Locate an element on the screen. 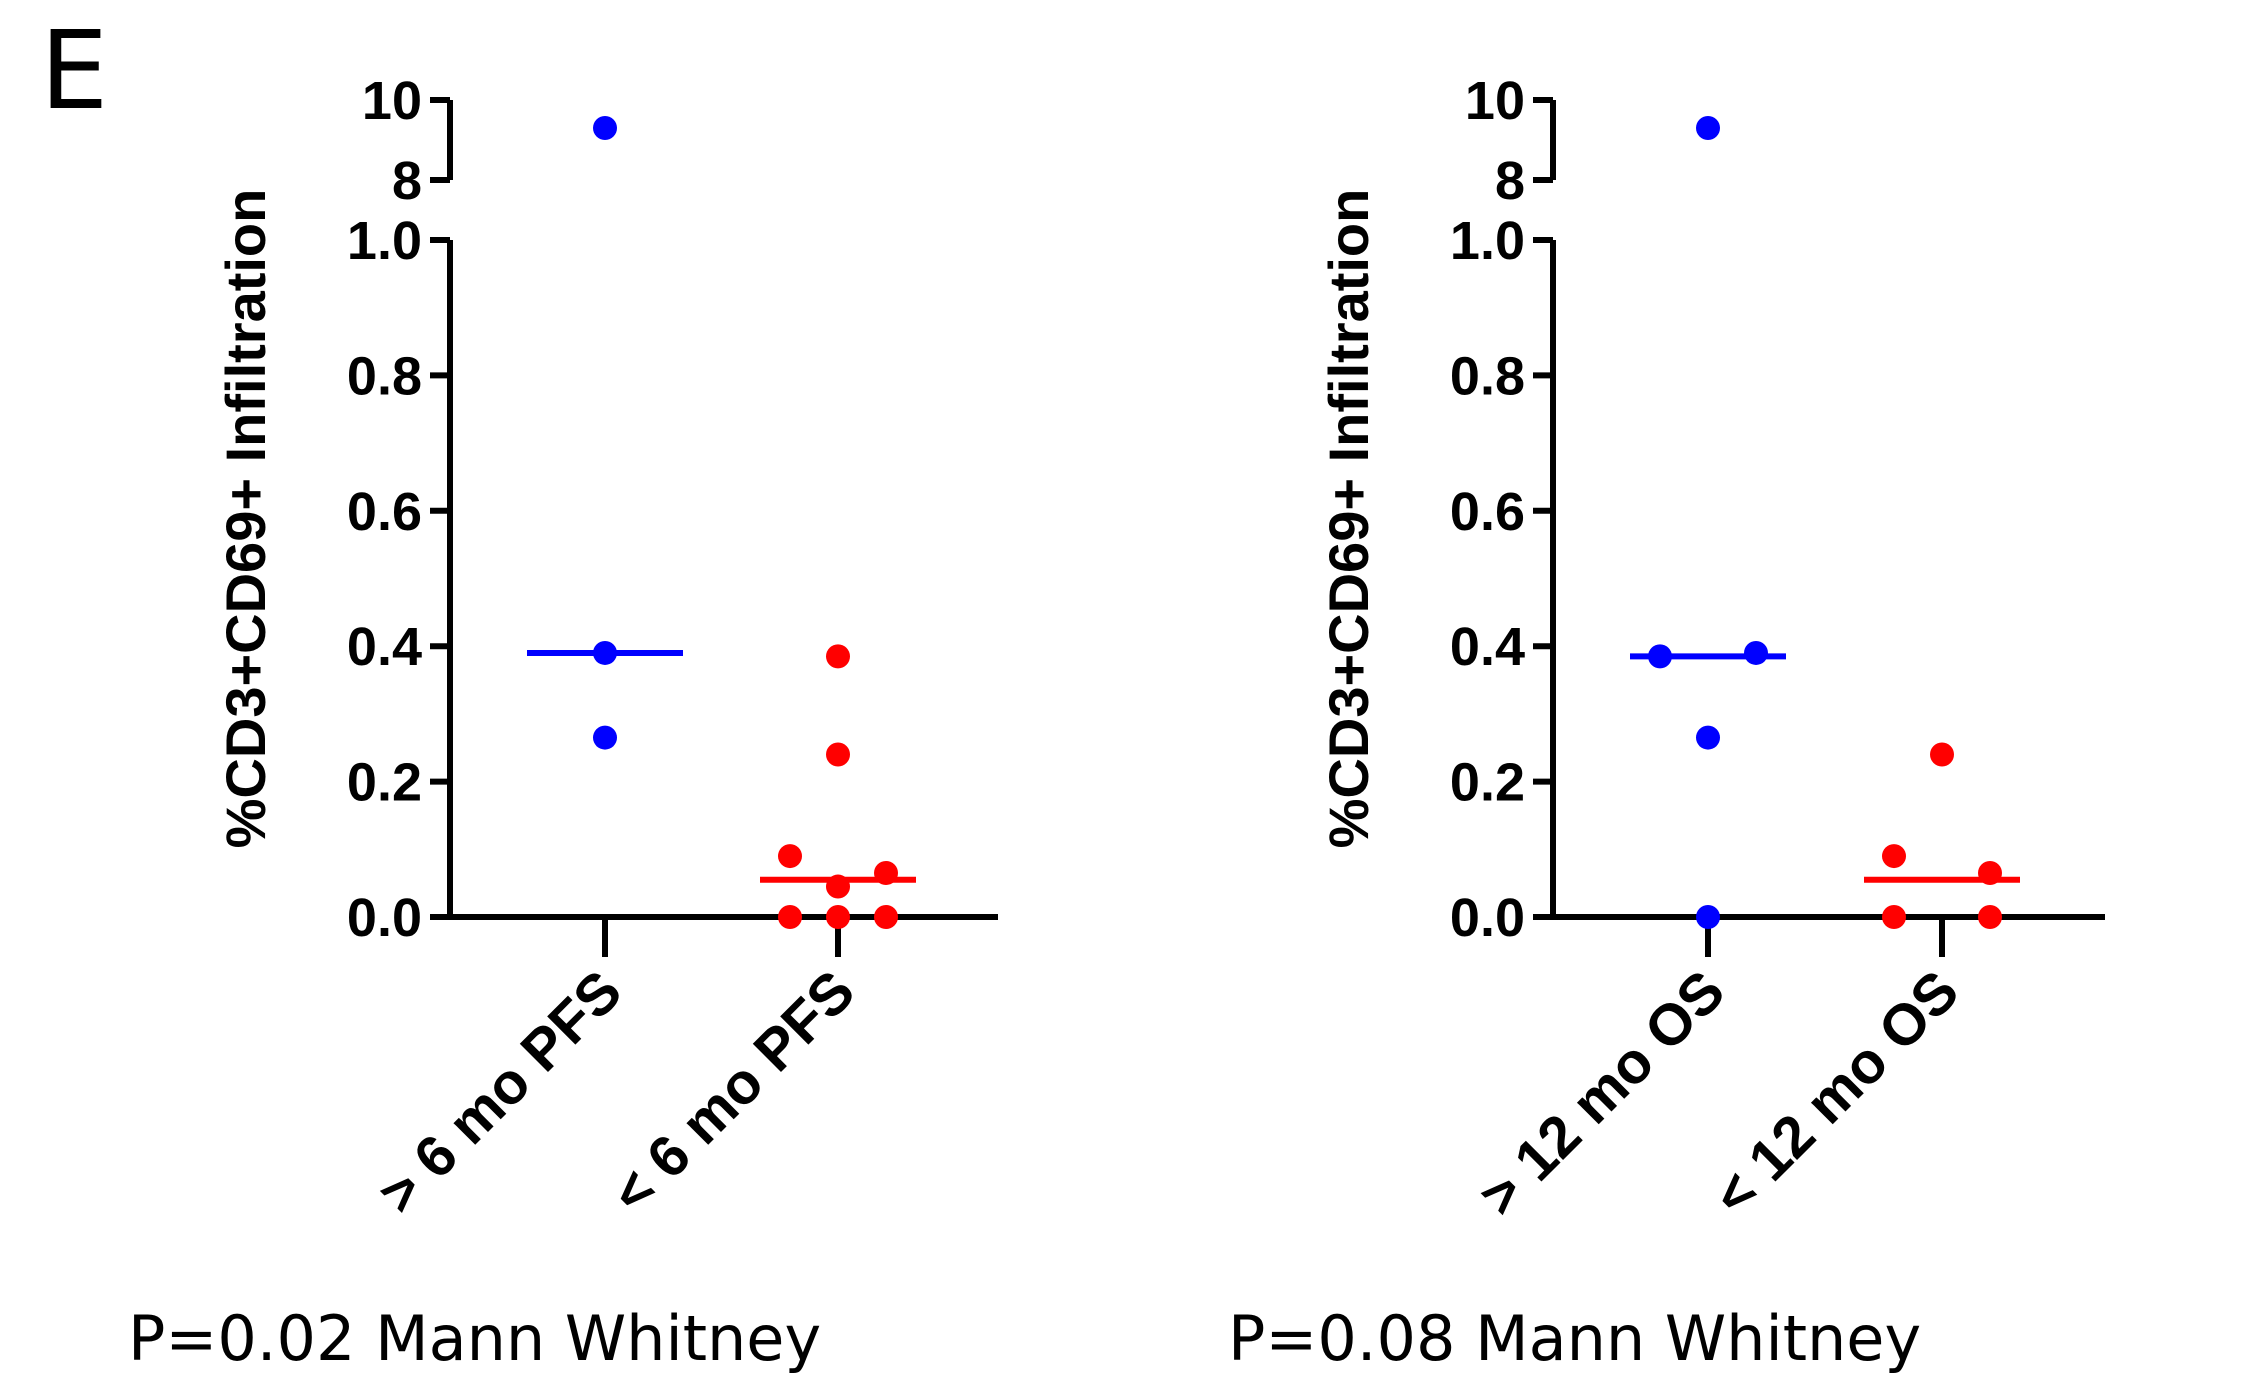  panel-letter: E is located at coordinates (74, 71).